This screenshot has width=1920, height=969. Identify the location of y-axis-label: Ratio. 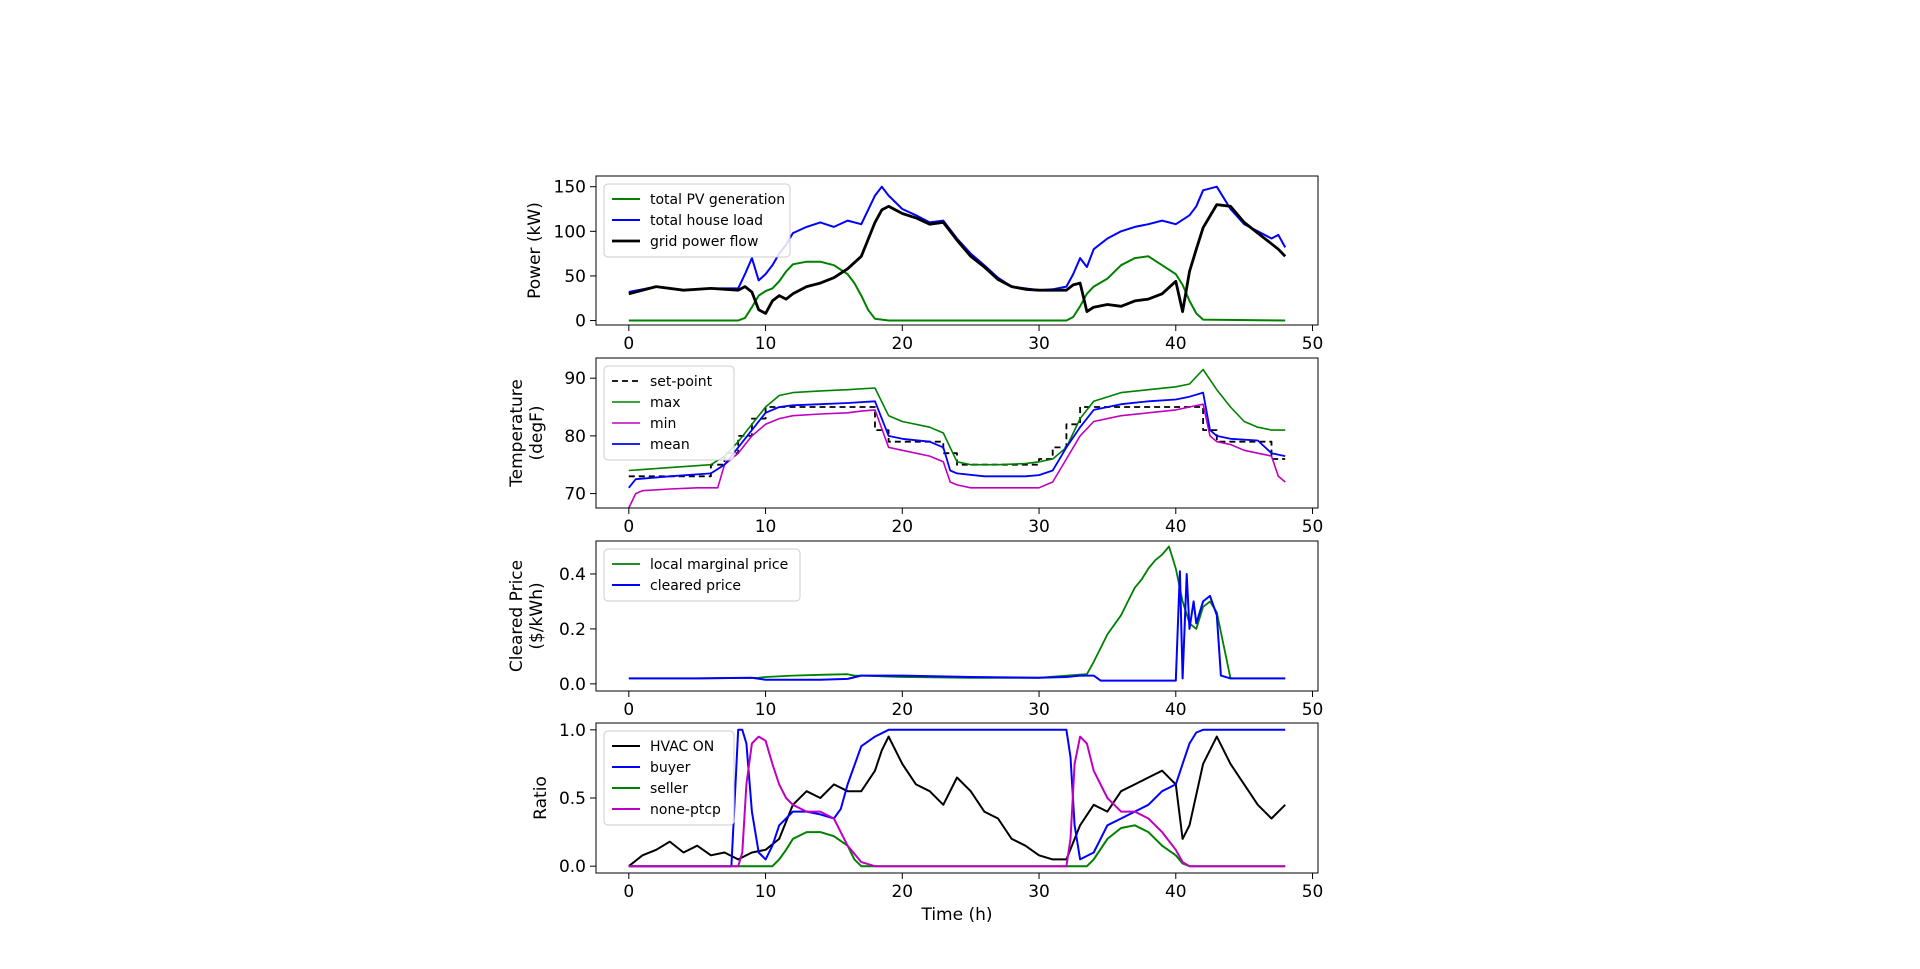
(541, 798).